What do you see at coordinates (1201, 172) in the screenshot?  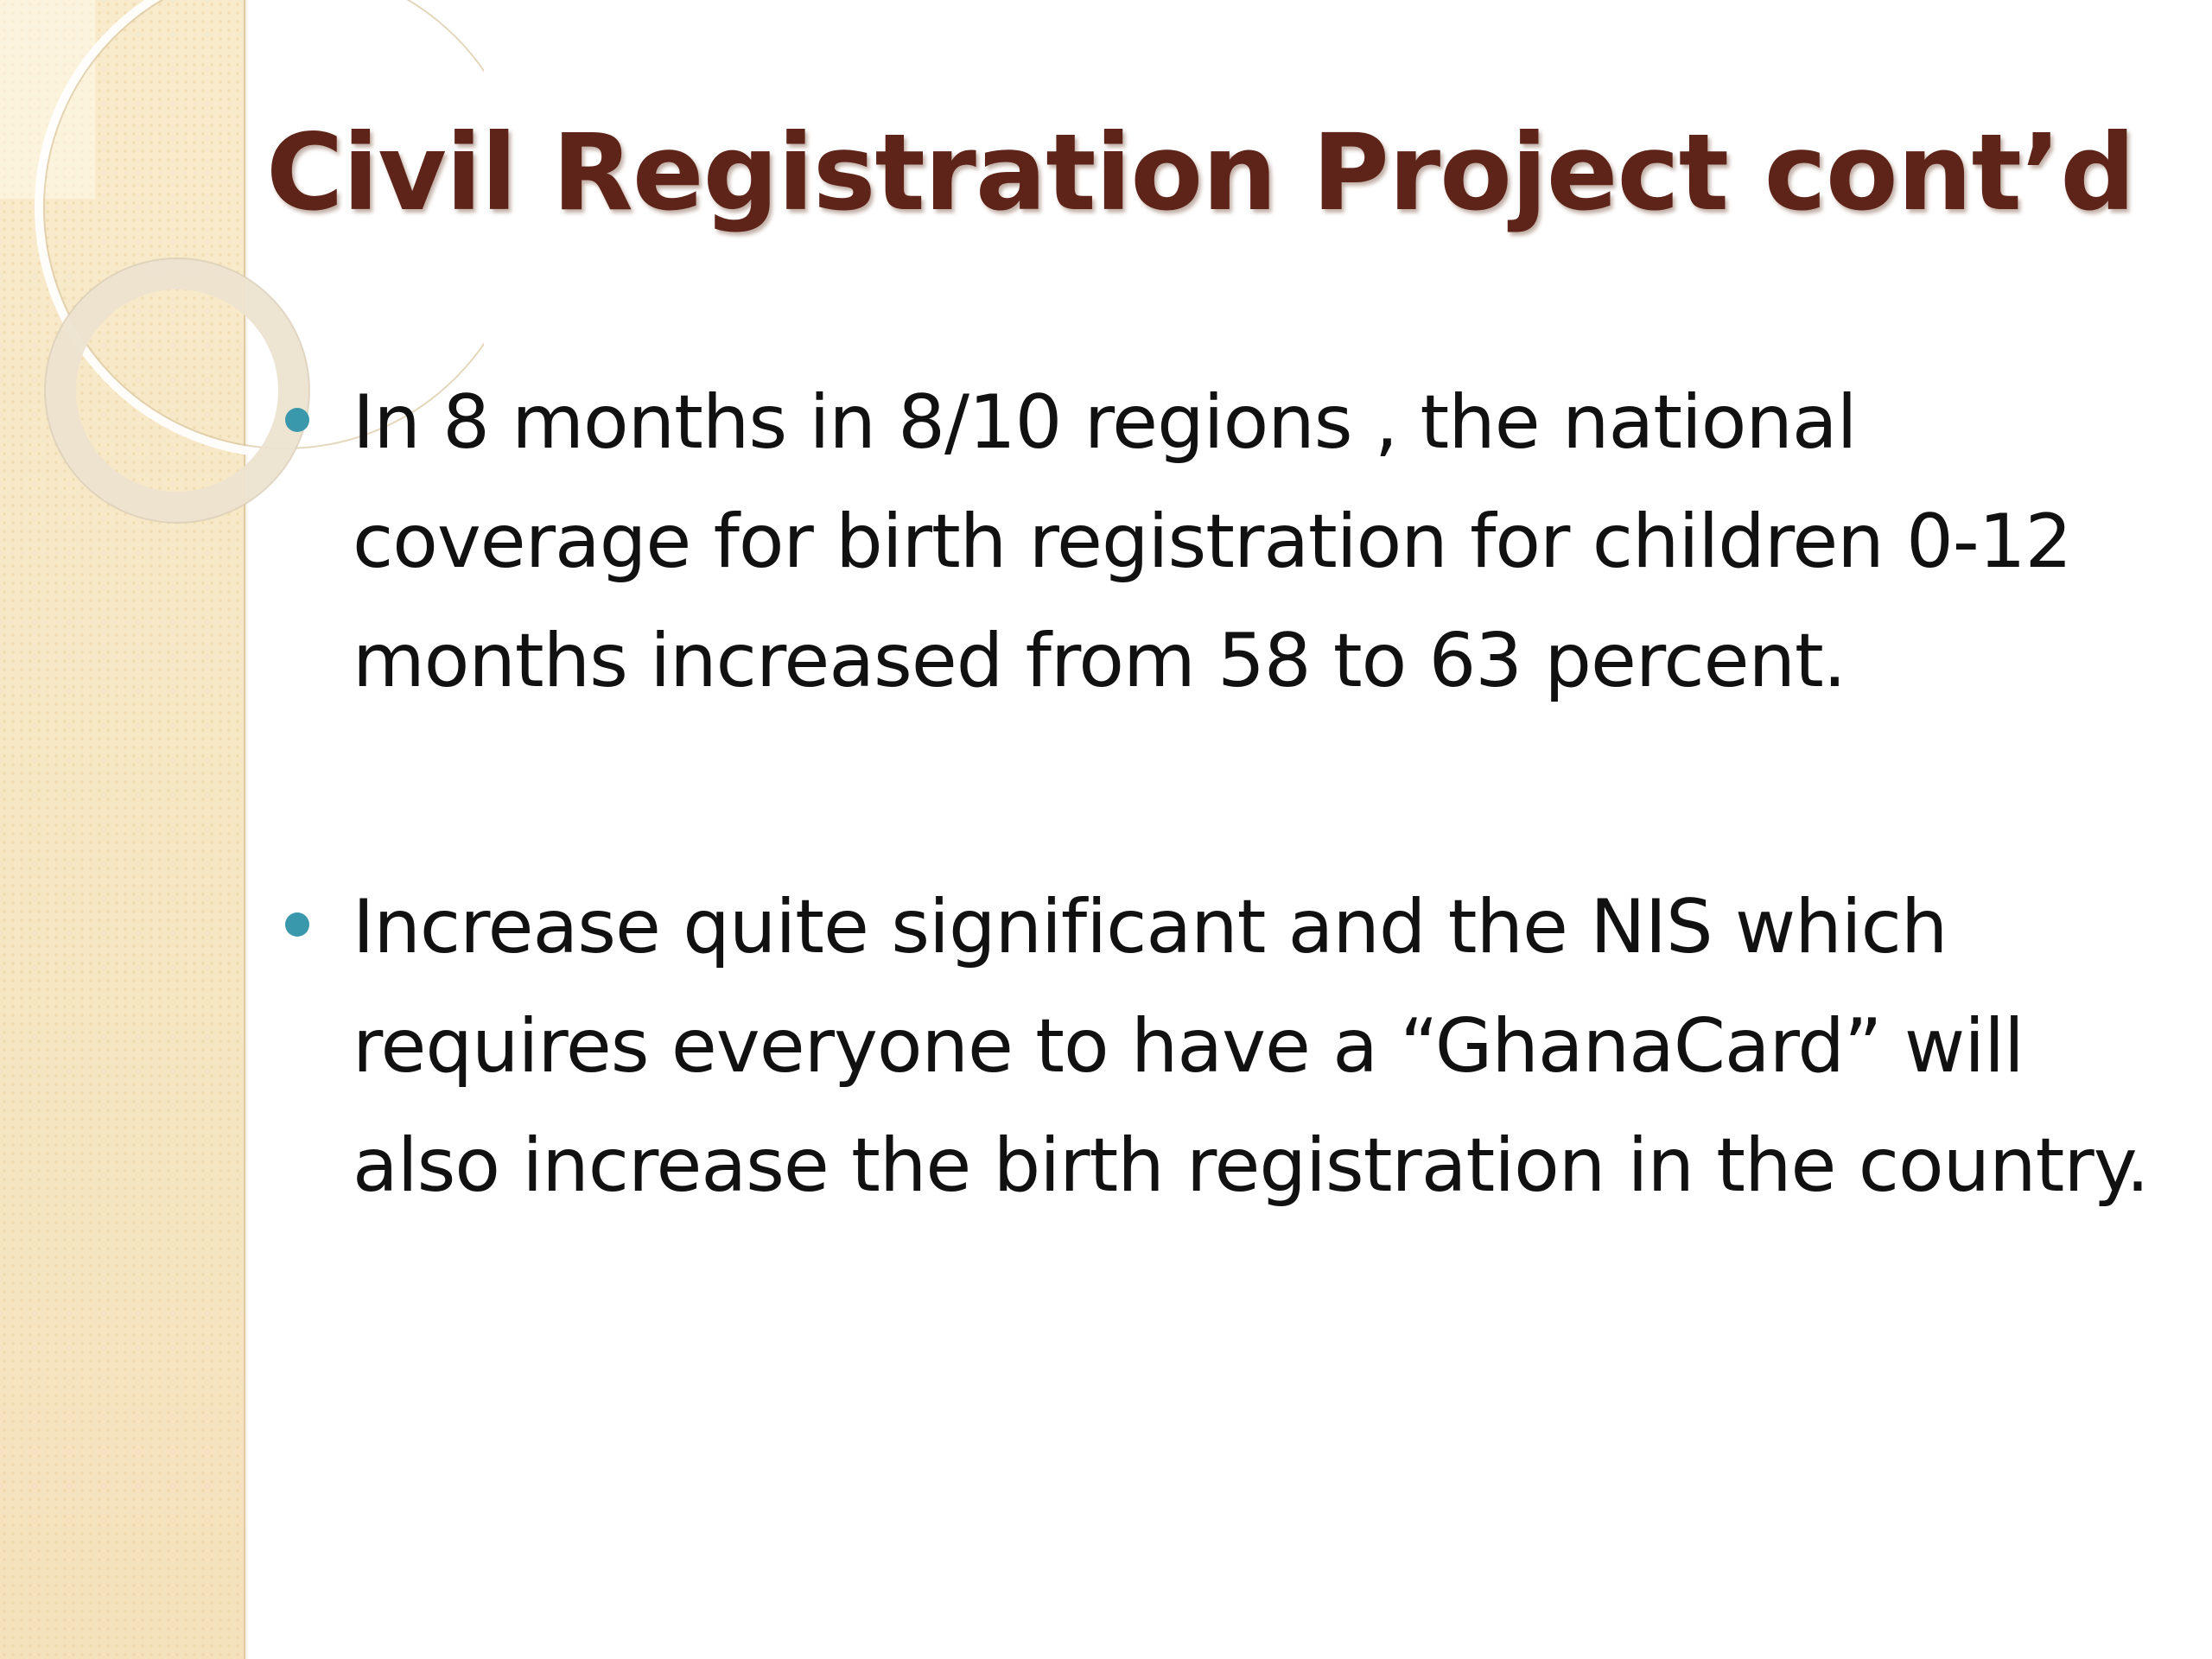 I see `slide-title: Civil Registration Project cont’d` at bounding box center [1201, 172].